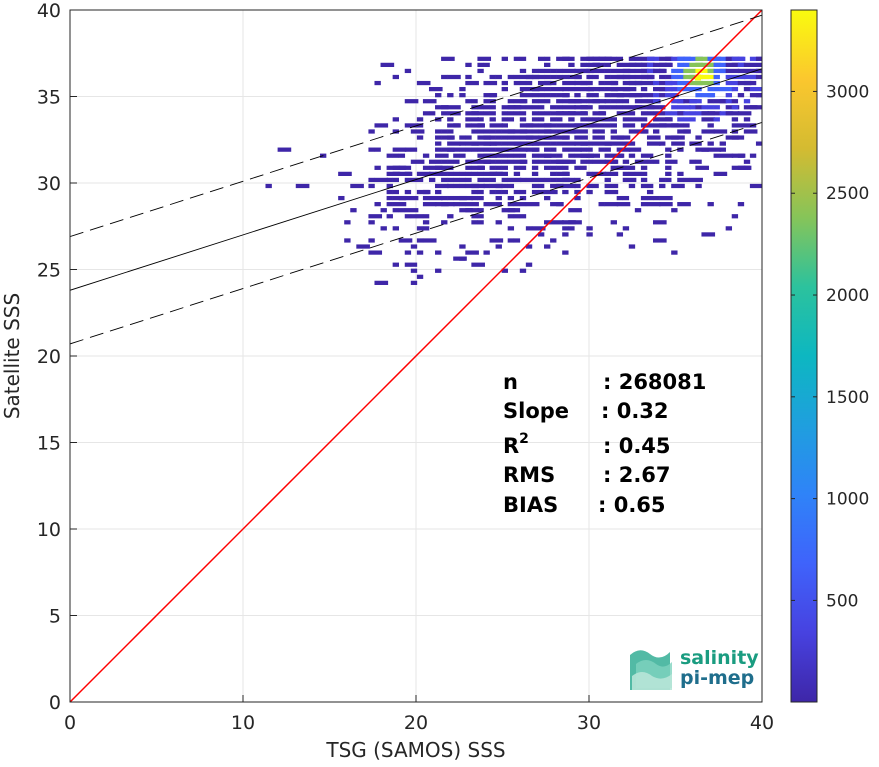 This screenshot has height=767, width=879. What do you see at coordinates (654, 382) in the screenshot?
I see `stat-value: : 268081` at bounding box center [654, 382].